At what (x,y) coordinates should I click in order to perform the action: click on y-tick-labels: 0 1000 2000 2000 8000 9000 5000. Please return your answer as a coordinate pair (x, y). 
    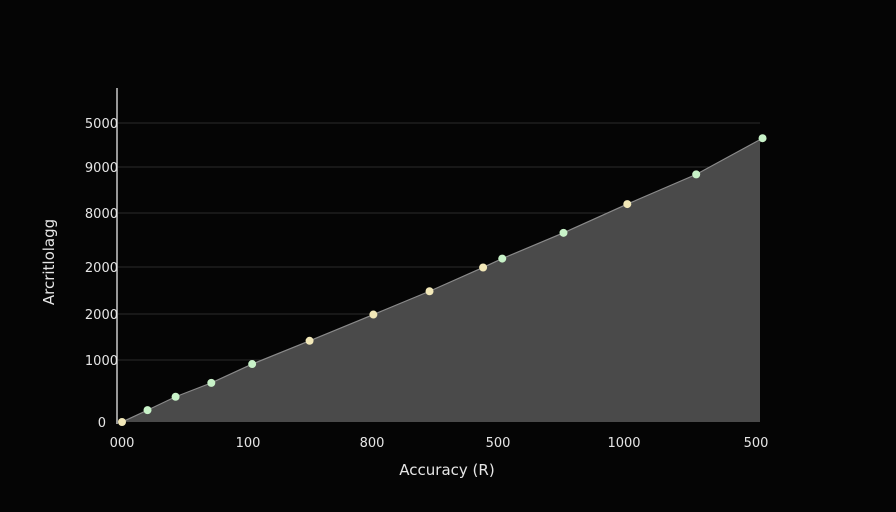
    Looking at the image, I should click on (101, 274).